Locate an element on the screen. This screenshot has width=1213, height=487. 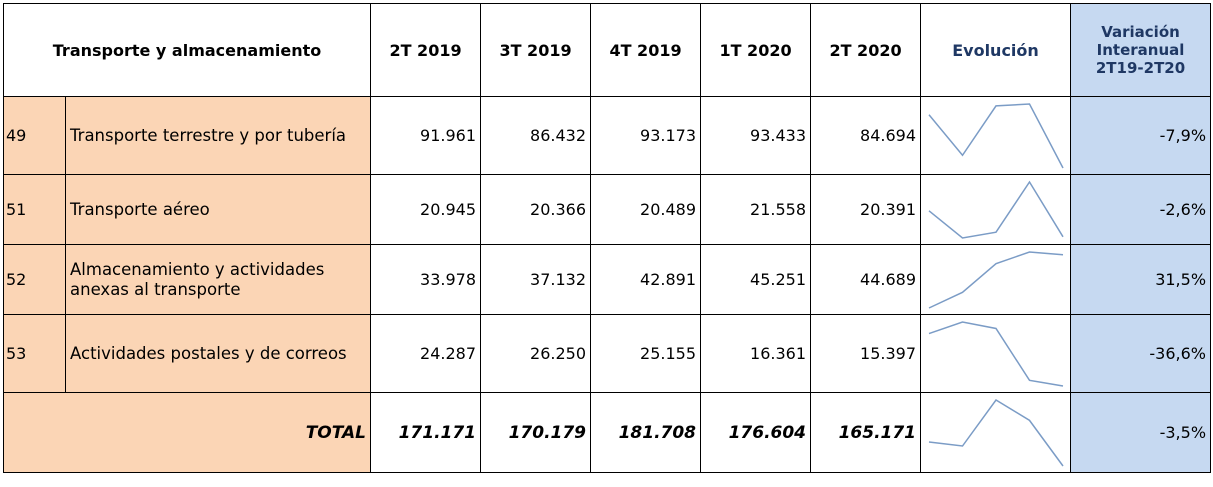
row-value: 21.558 is located at coordinates (756, 209).